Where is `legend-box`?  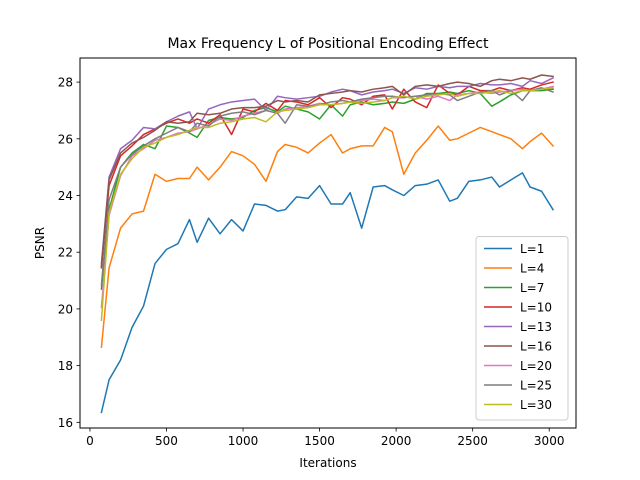
legend-box is located at coordinates (522, 328).